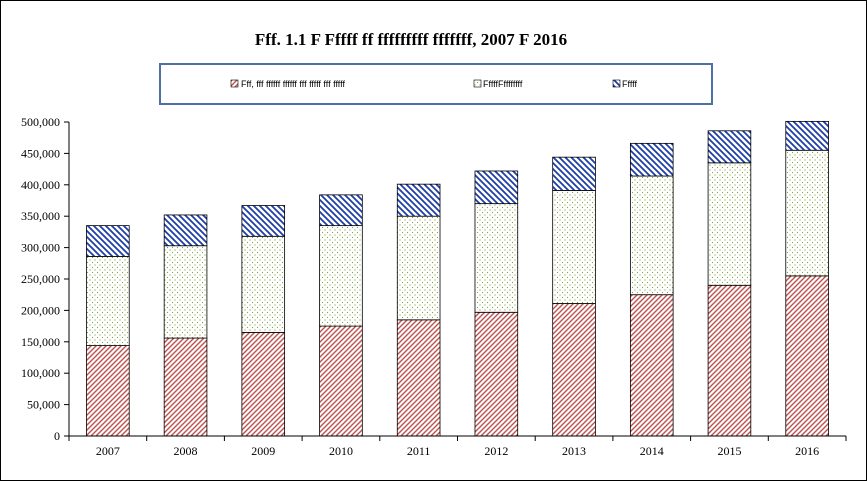  What do you see at coordinates (496, 187) in the screenshot?
I see `bar-series-3-2012` at bounding box center [496, 187].